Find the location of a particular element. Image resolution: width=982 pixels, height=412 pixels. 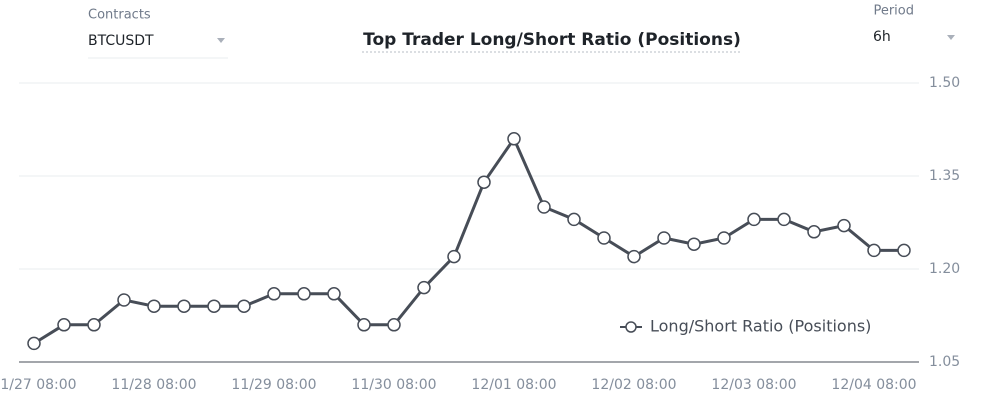

x-tick-label: 12/02 08:00 is located at coordinates (633, 385).